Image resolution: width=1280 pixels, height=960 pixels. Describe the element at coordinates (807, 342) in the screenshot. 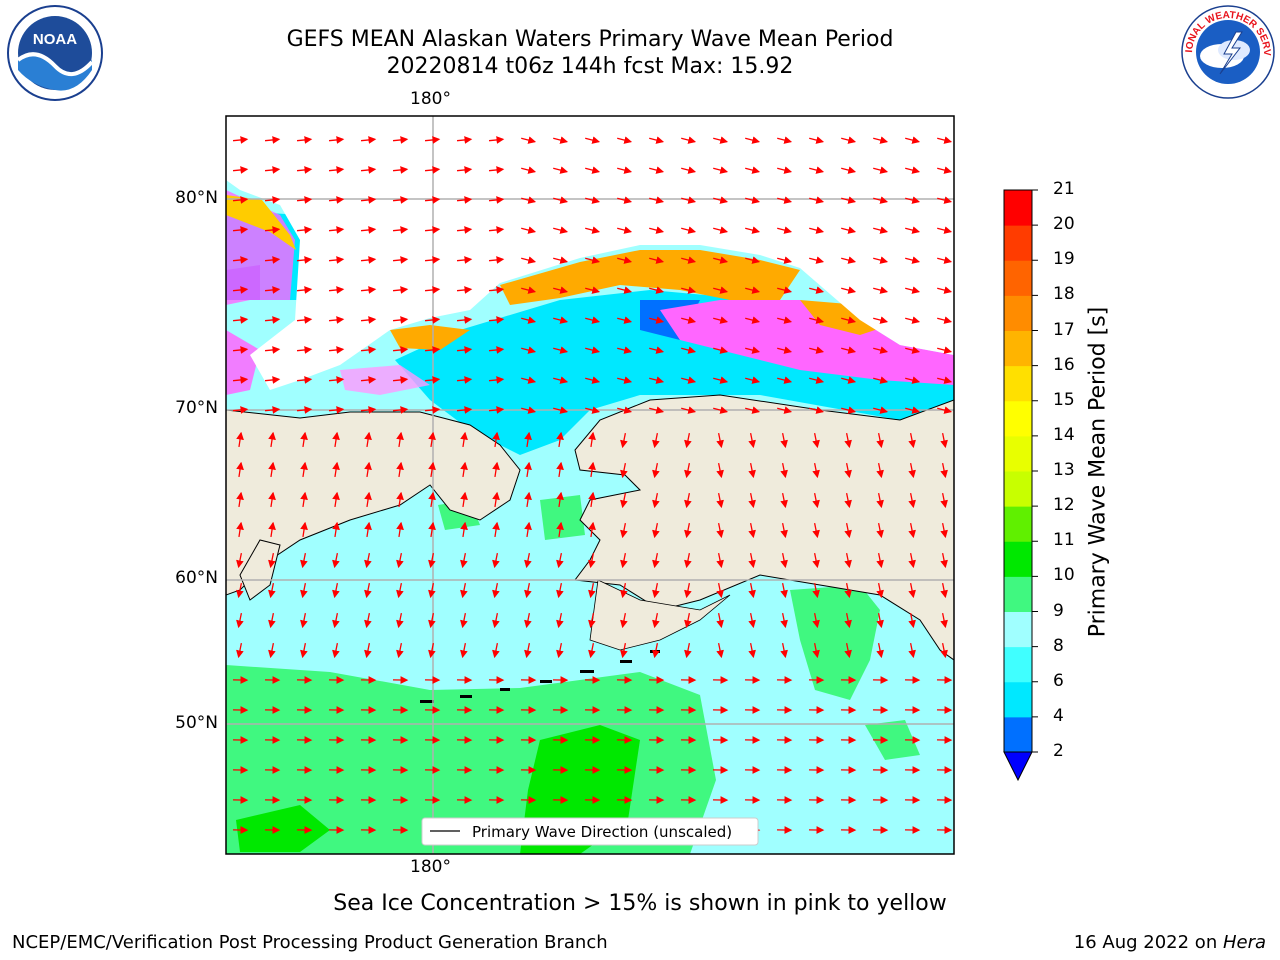

I see `sea-ice-pink` at that location.